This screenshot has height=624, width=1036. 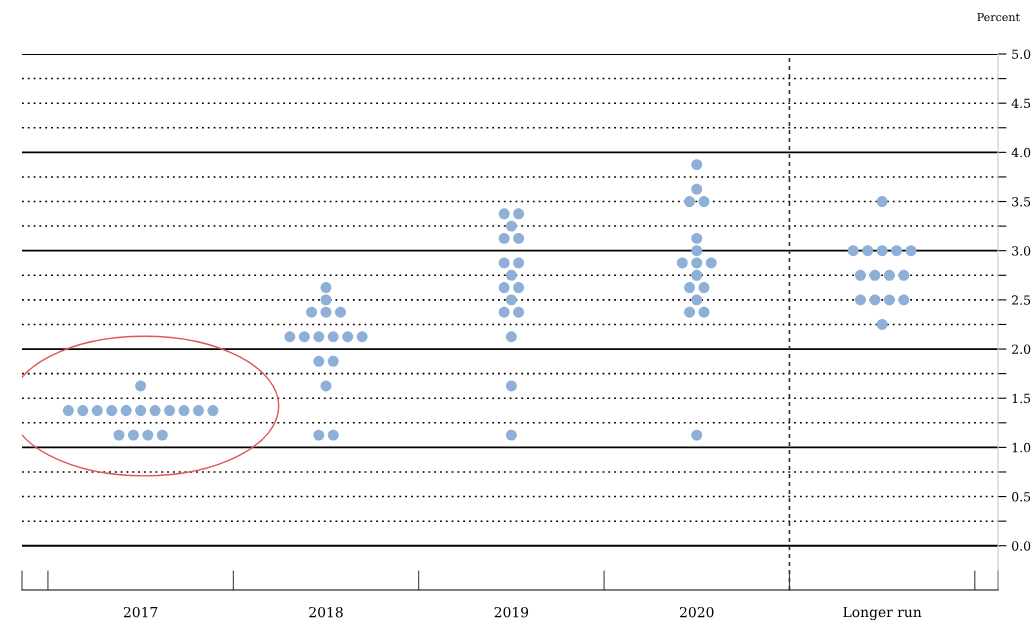 What do you see at coordinates (1021, 497) in the screenshot?
I see `y-tick-label: 0.5` at bounding box center [1021, 497].